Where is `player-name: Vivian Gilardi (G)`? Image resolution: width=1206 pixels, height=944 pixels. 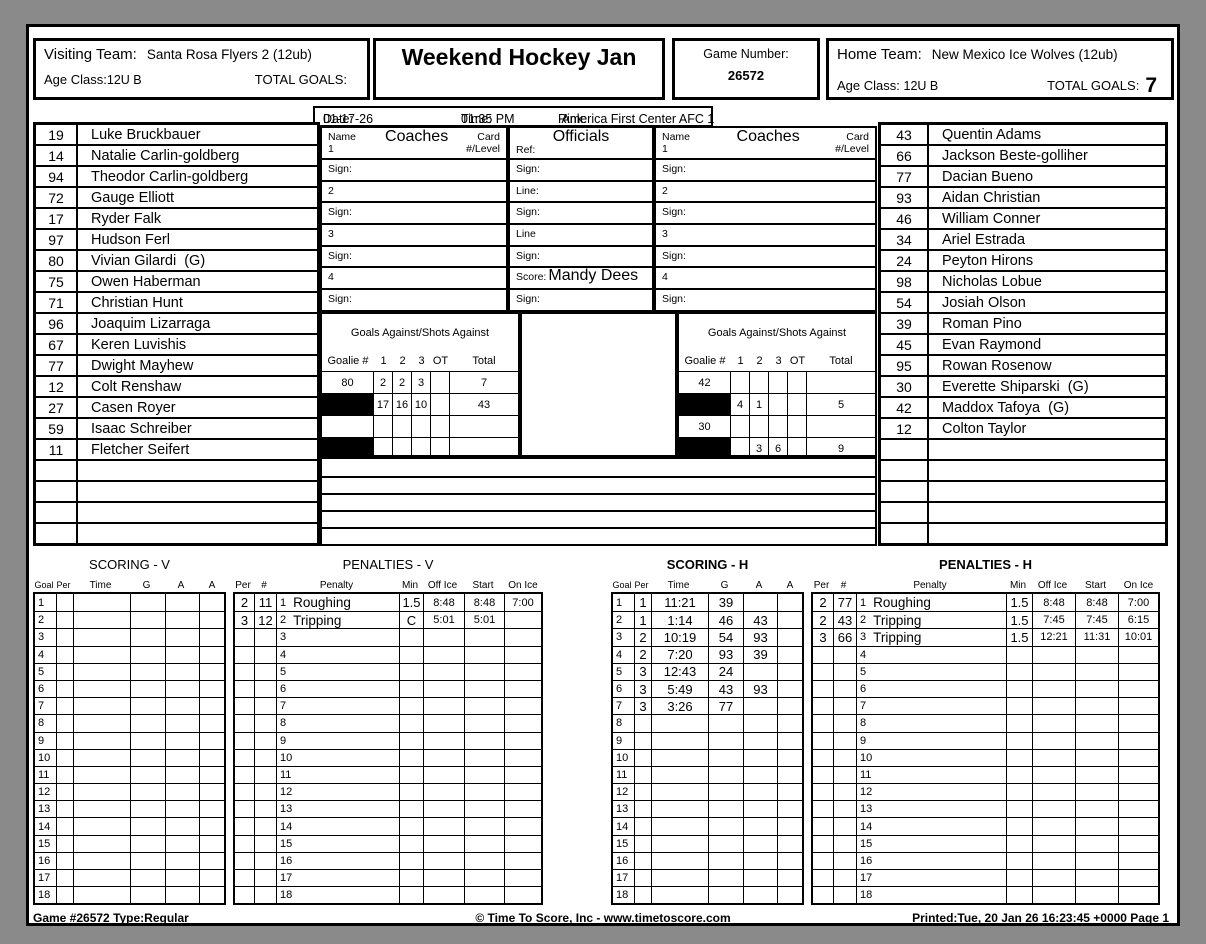
player-name: Vivian Gilardi (G) is located at coordinates (148, 260).